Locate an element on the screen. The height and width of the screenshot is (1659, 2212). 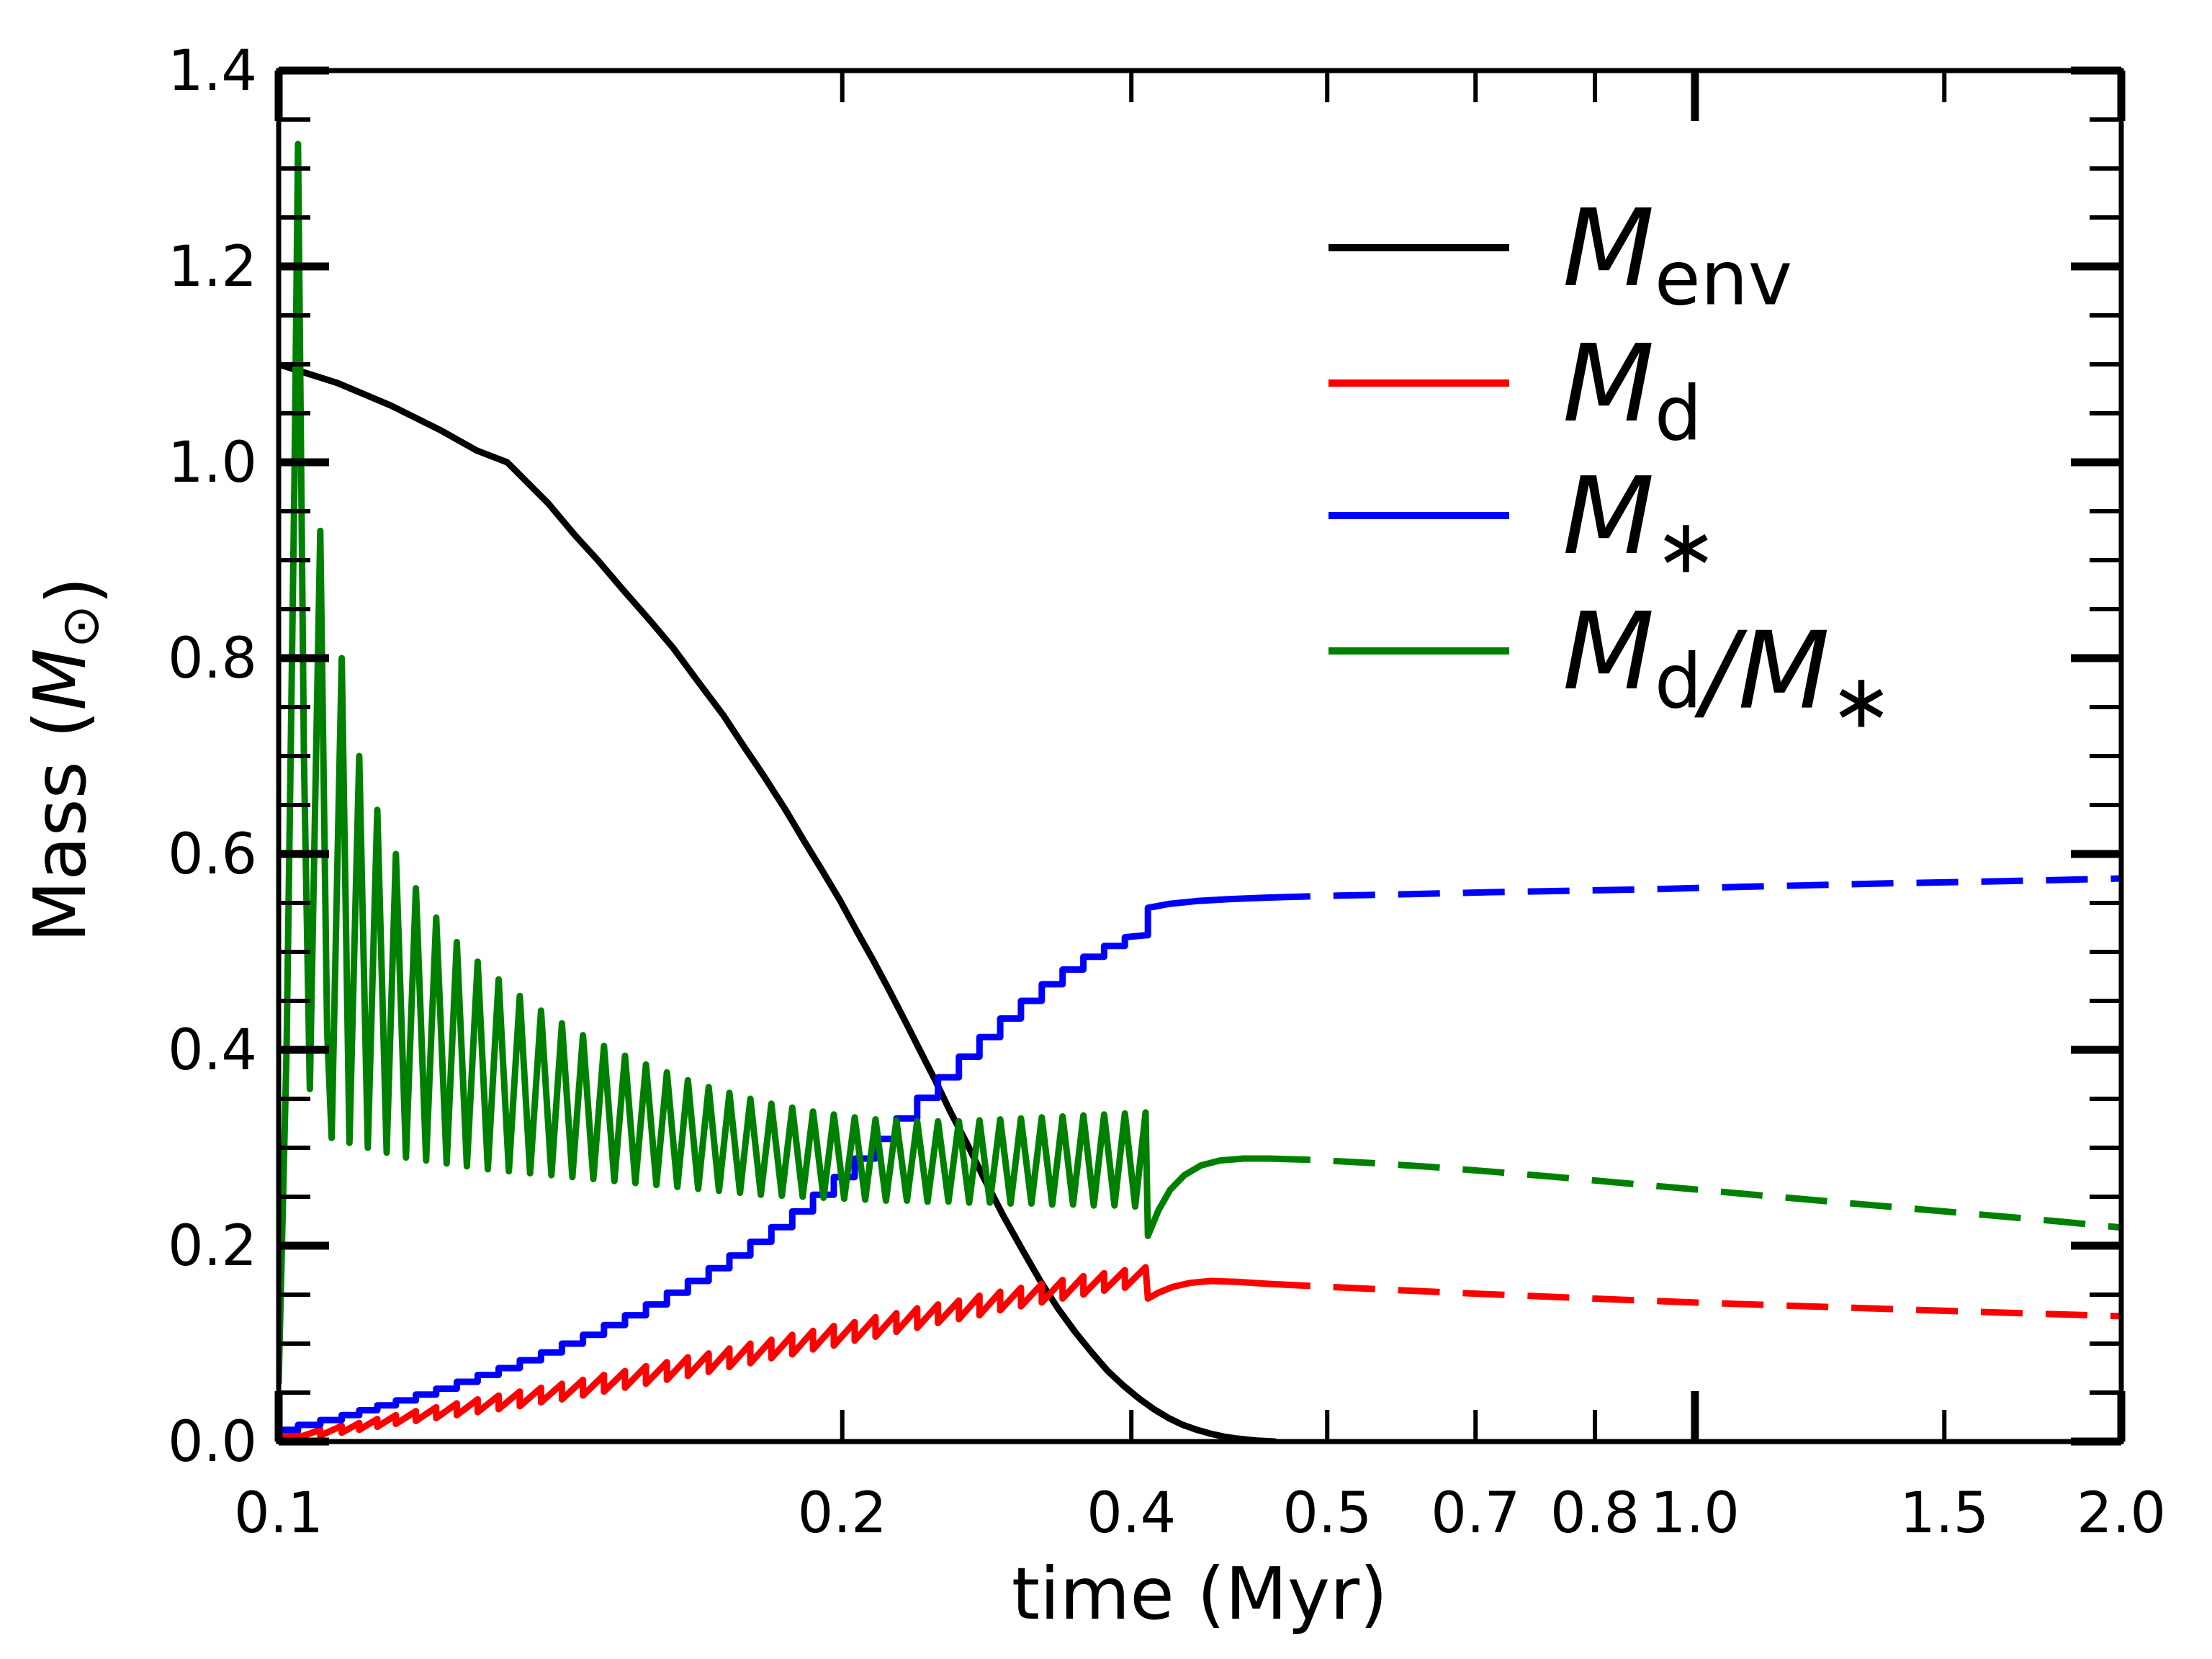
y-tick-label: 1.2 is located at coordinates (213, 267).